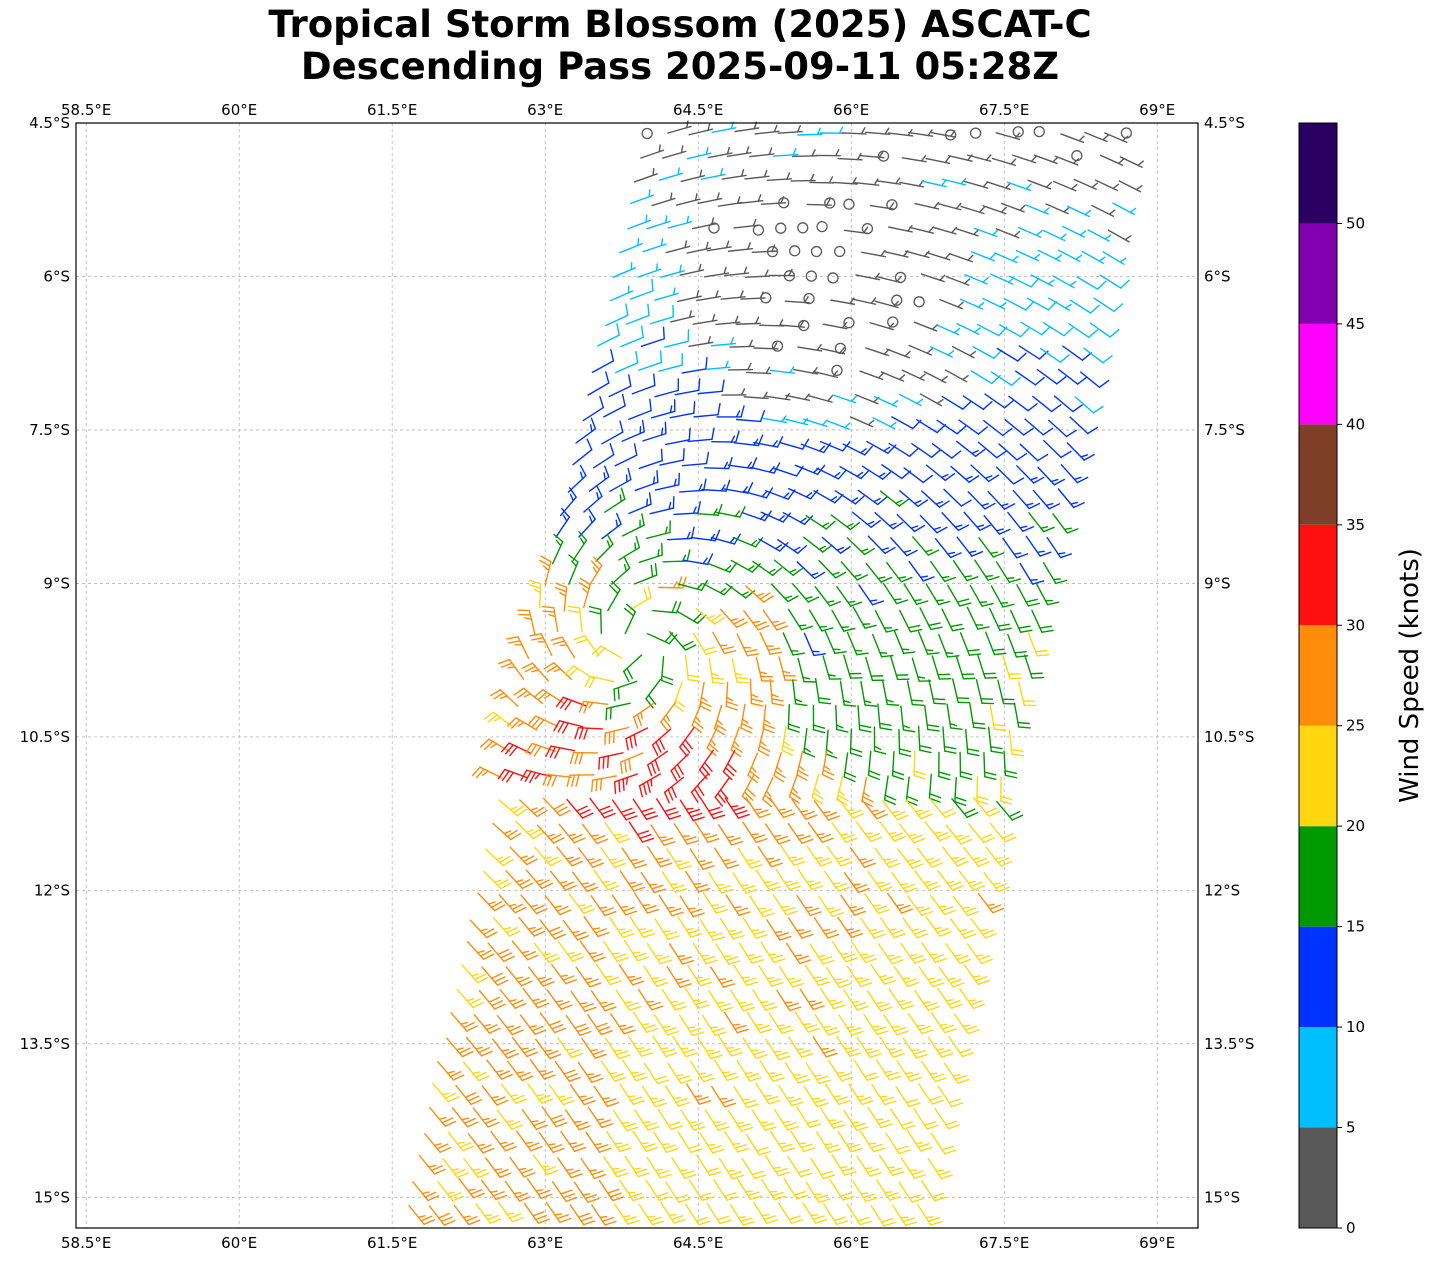 This screenshot has width=1436, height=1264. What do you see at coordinates (1318, 1077) in the screenshot?
I see `colorbar-segment` at bounding box center [1318, 1077].